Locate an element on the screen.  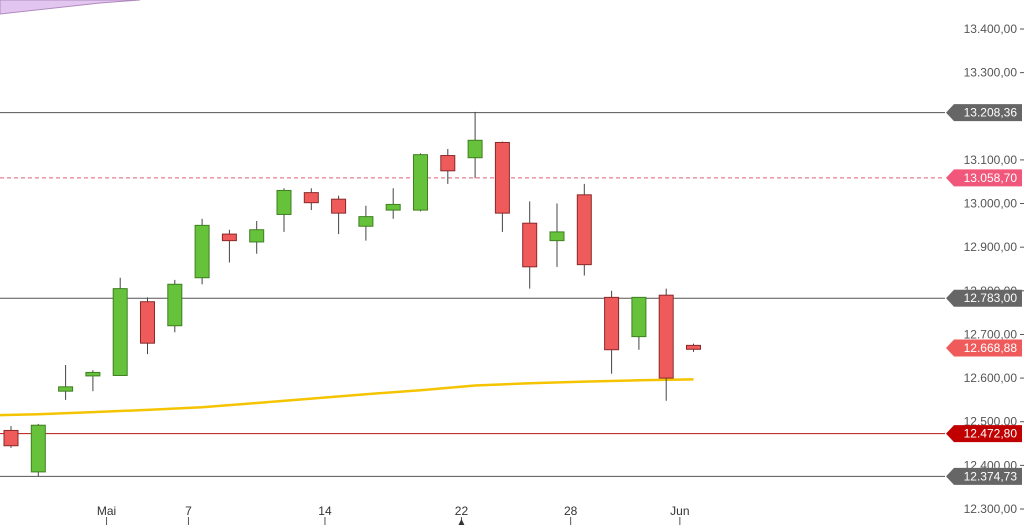
x-tick-label: 28 is located at coordinates (571, 511).